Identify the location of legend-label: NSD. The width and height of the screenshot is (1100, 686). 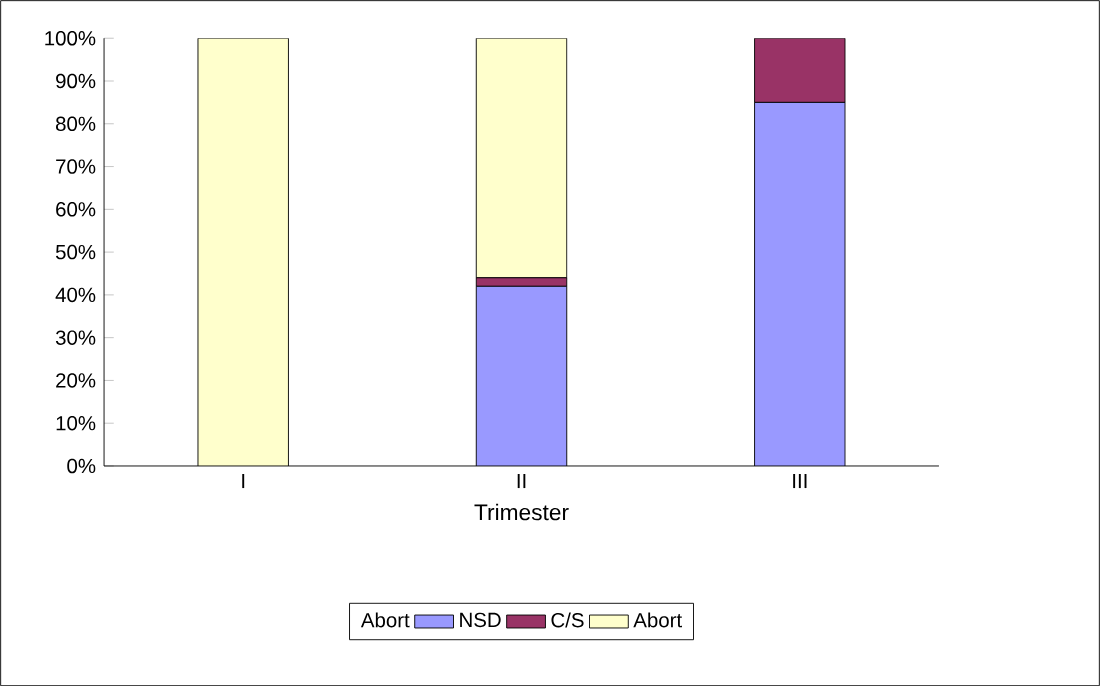
(480, 619).